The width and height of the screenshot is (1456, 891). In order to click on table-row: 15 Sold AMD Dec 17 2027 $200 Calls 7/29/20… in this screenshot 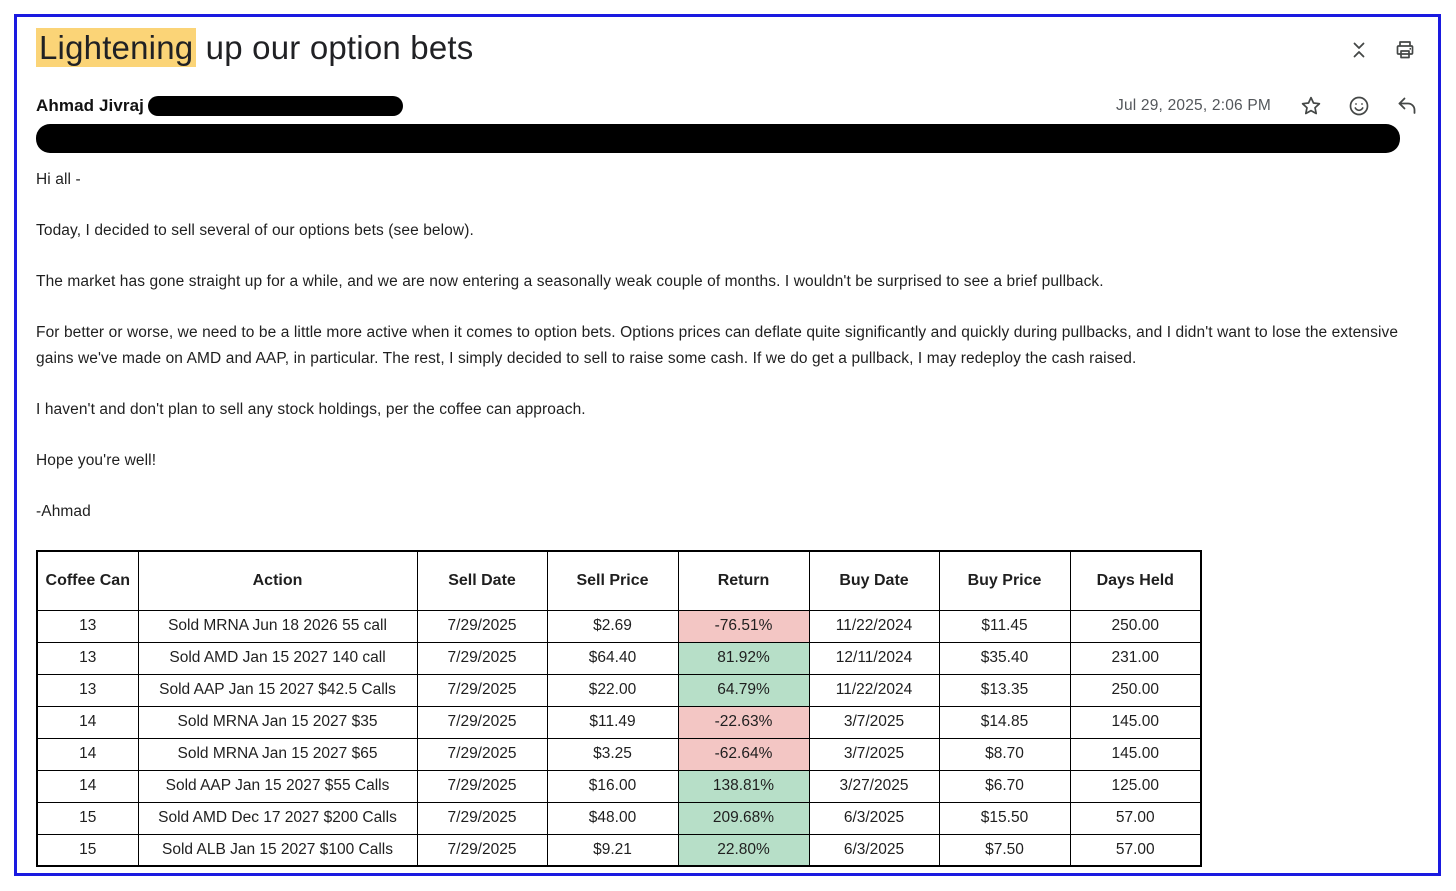, I will do `click(619, 818)`.